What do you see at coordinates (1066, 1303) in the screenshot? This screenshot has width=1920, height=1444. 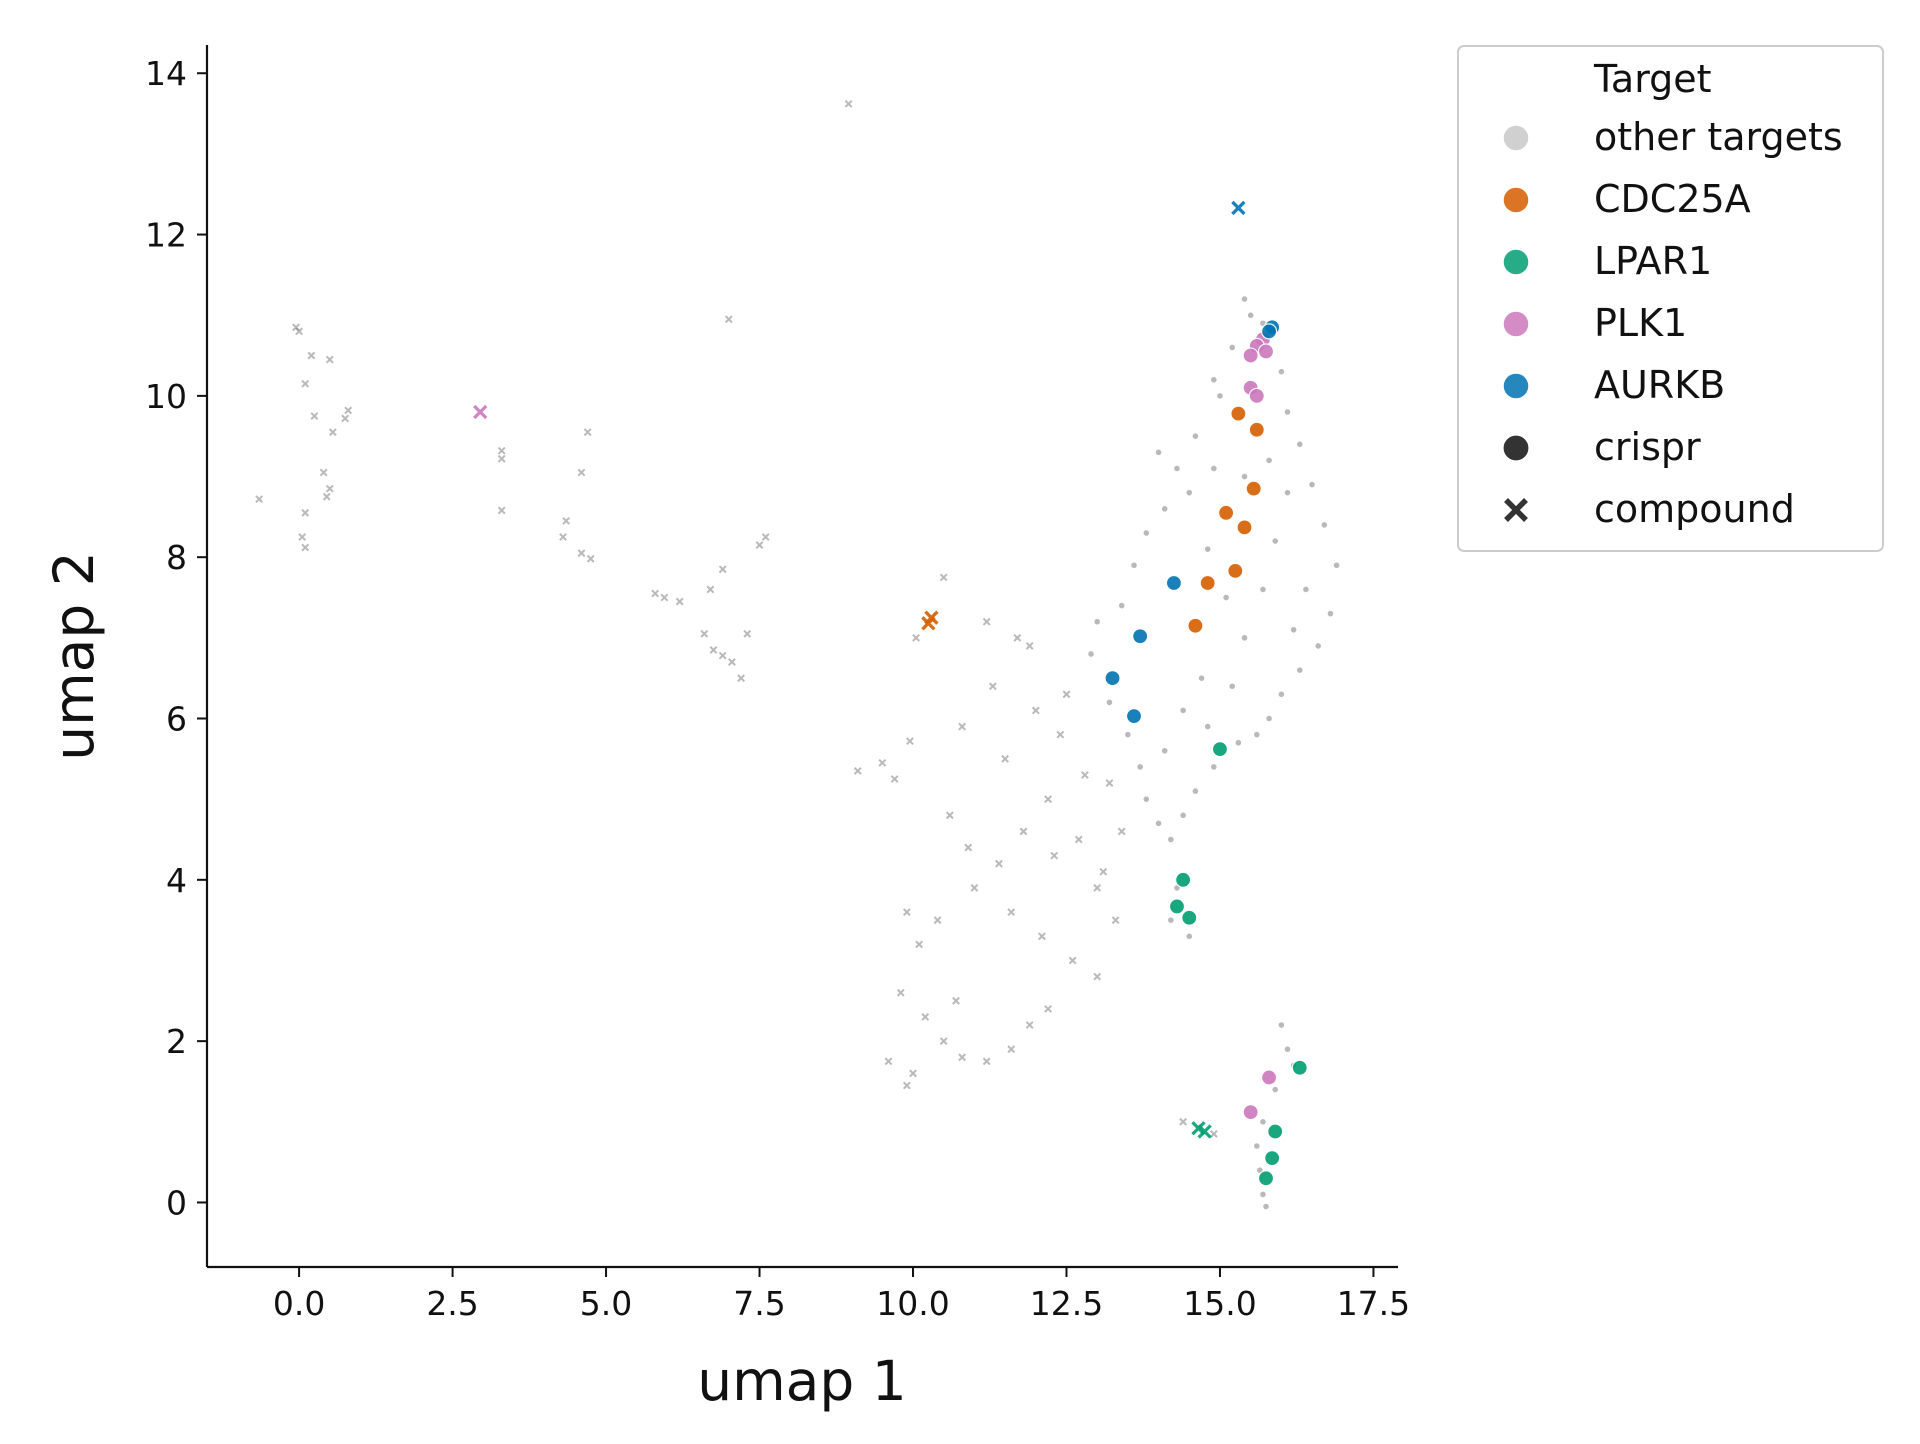 I see `x-tick-label: 12.5` at bounding box center [1066, 1303].